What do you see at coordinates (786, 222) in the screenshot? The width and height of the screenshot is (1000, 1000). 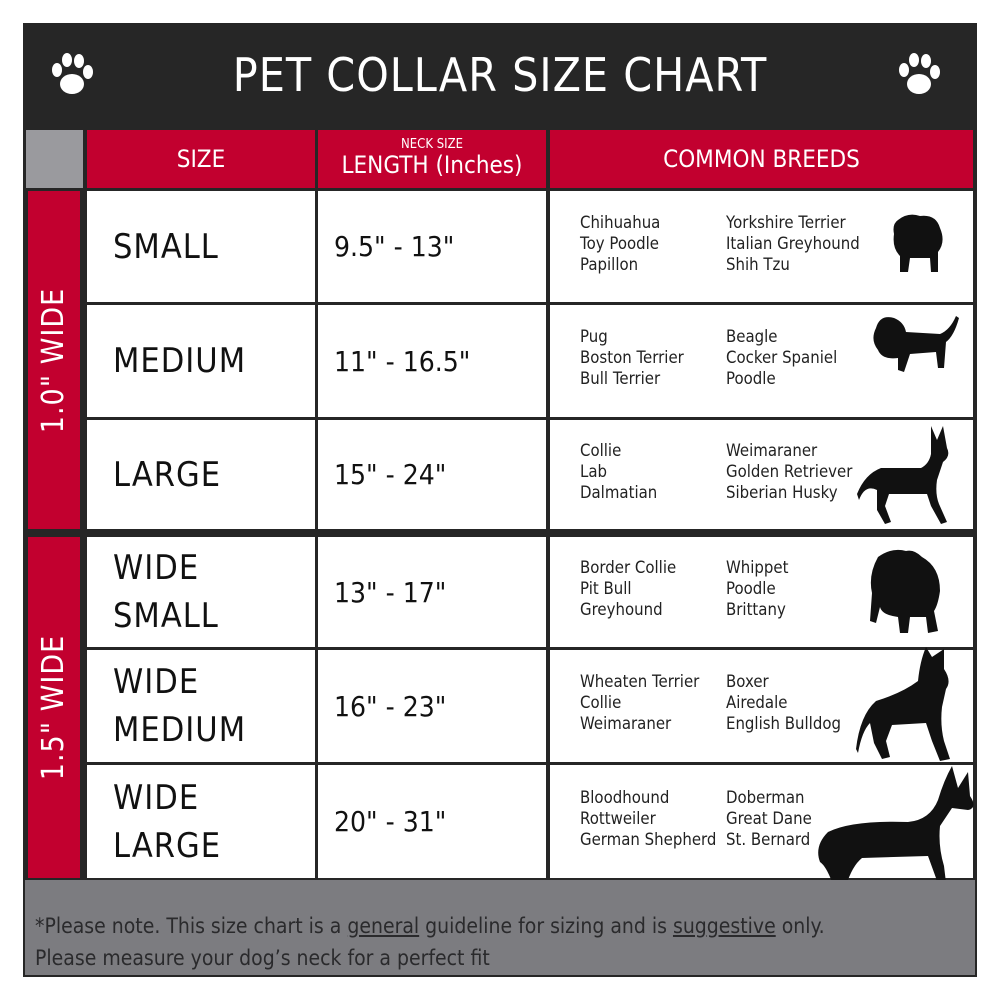 I see `breed-name: Yorkshire Terrier` at bounding box center [786, 222].